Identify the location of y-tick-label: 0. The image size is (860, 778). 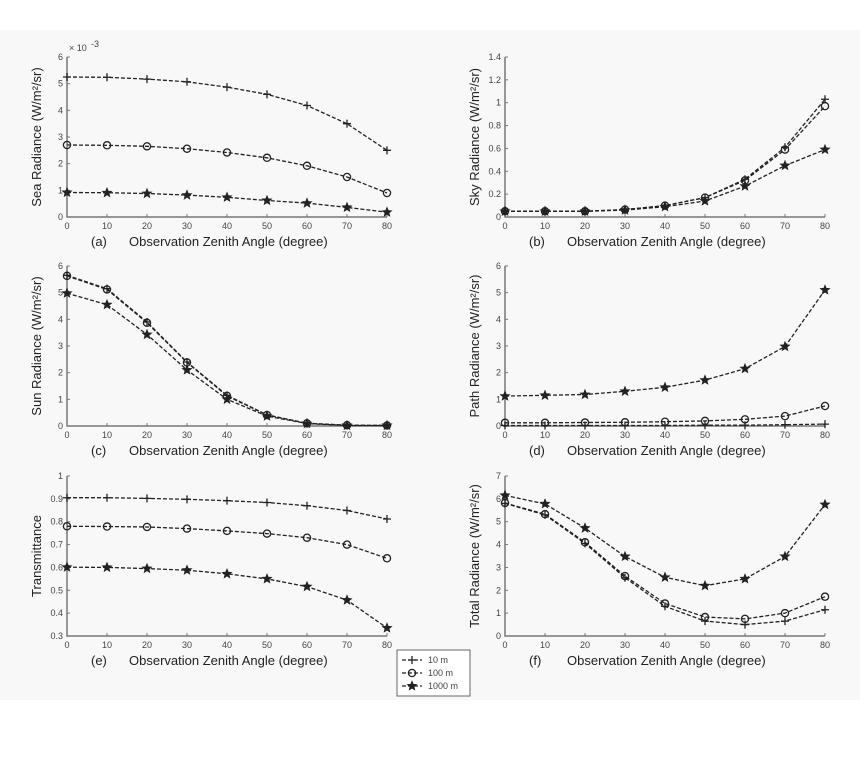
(60, 217).